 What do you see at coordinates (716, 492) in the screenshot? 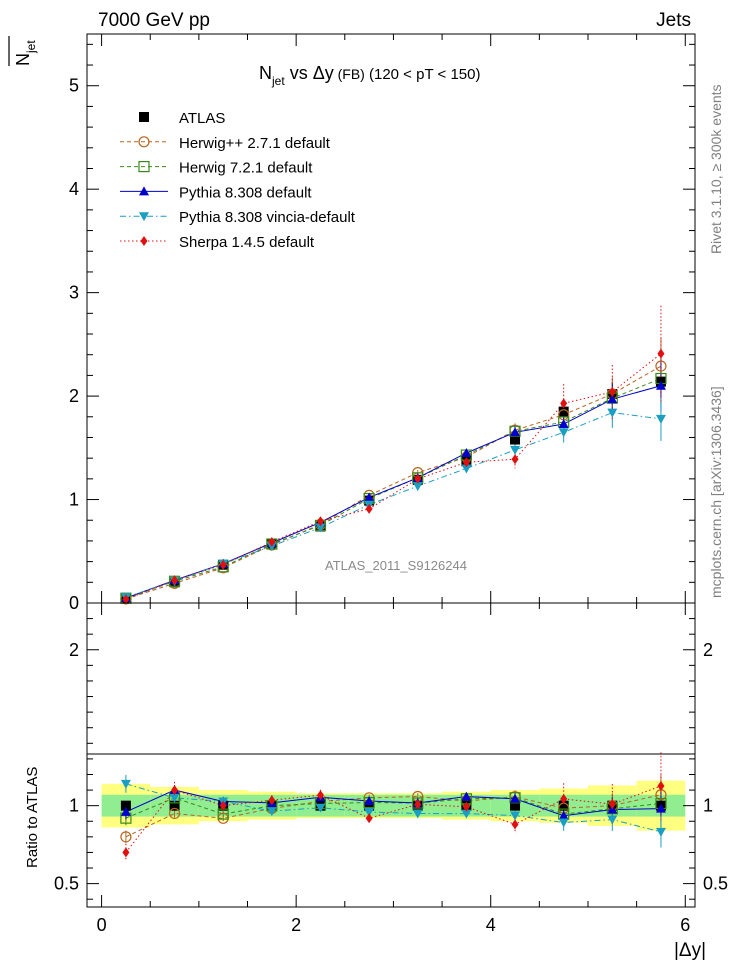
I see `mcplots-label: mcplots.cern.ch [arXiv:1306.3436]` at bounding box center [716, 492].